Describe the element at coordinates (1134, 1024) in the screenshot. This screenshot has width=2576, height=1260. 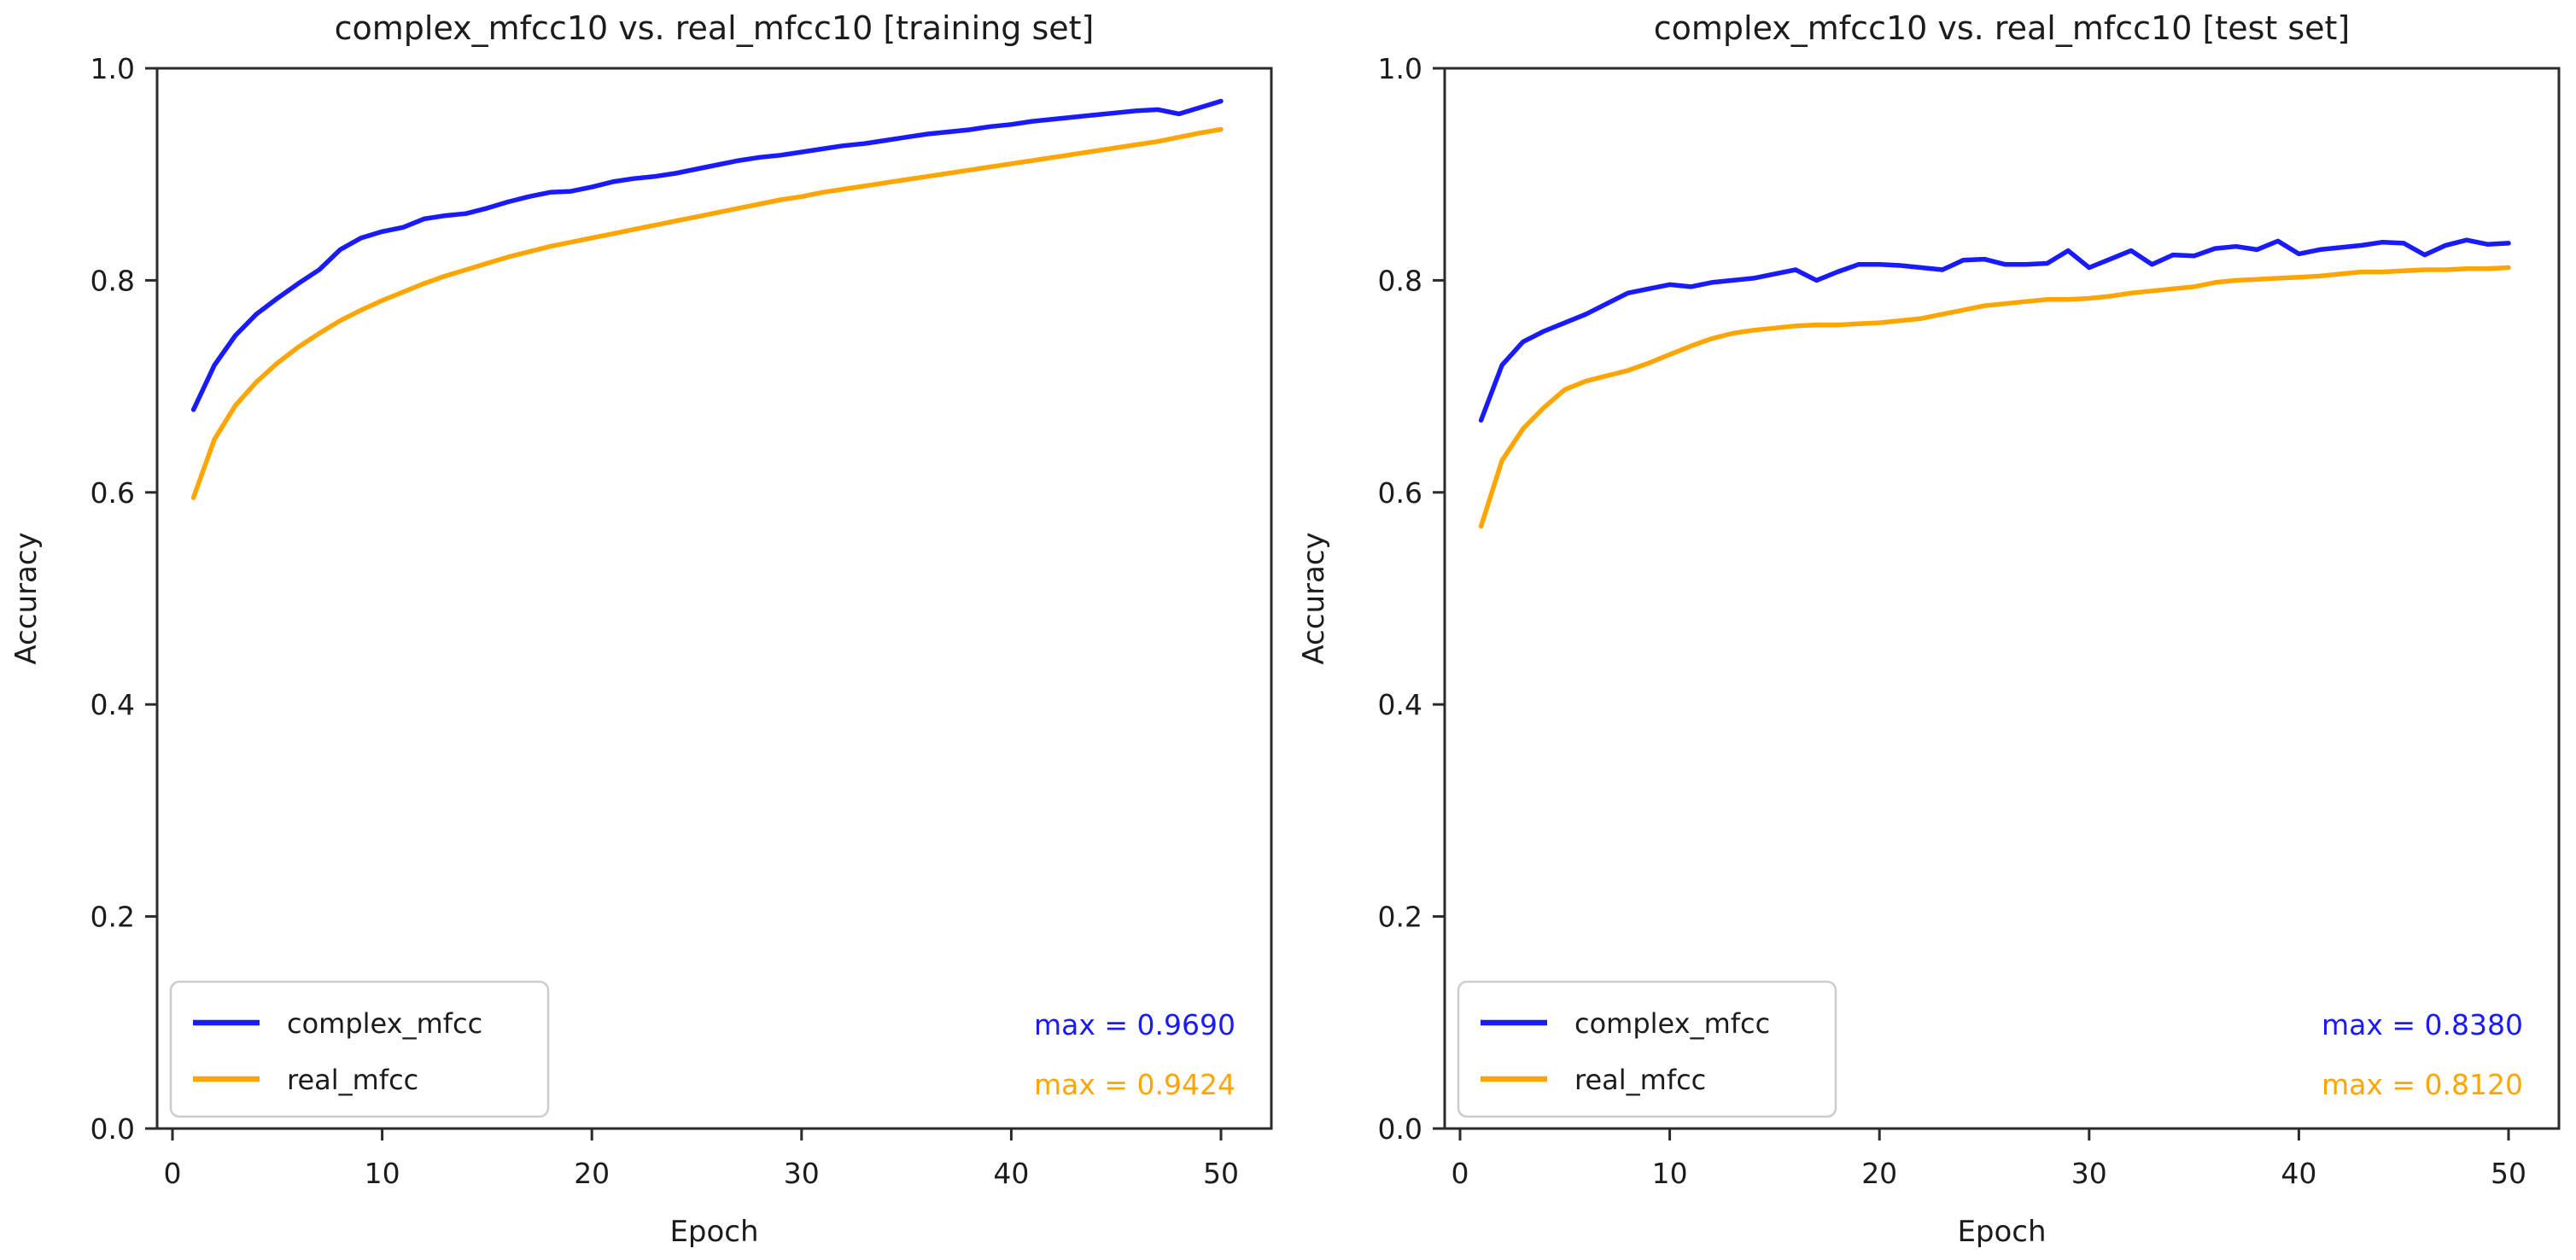
I see `max-annotation-0: max = 0.9690` at that location.